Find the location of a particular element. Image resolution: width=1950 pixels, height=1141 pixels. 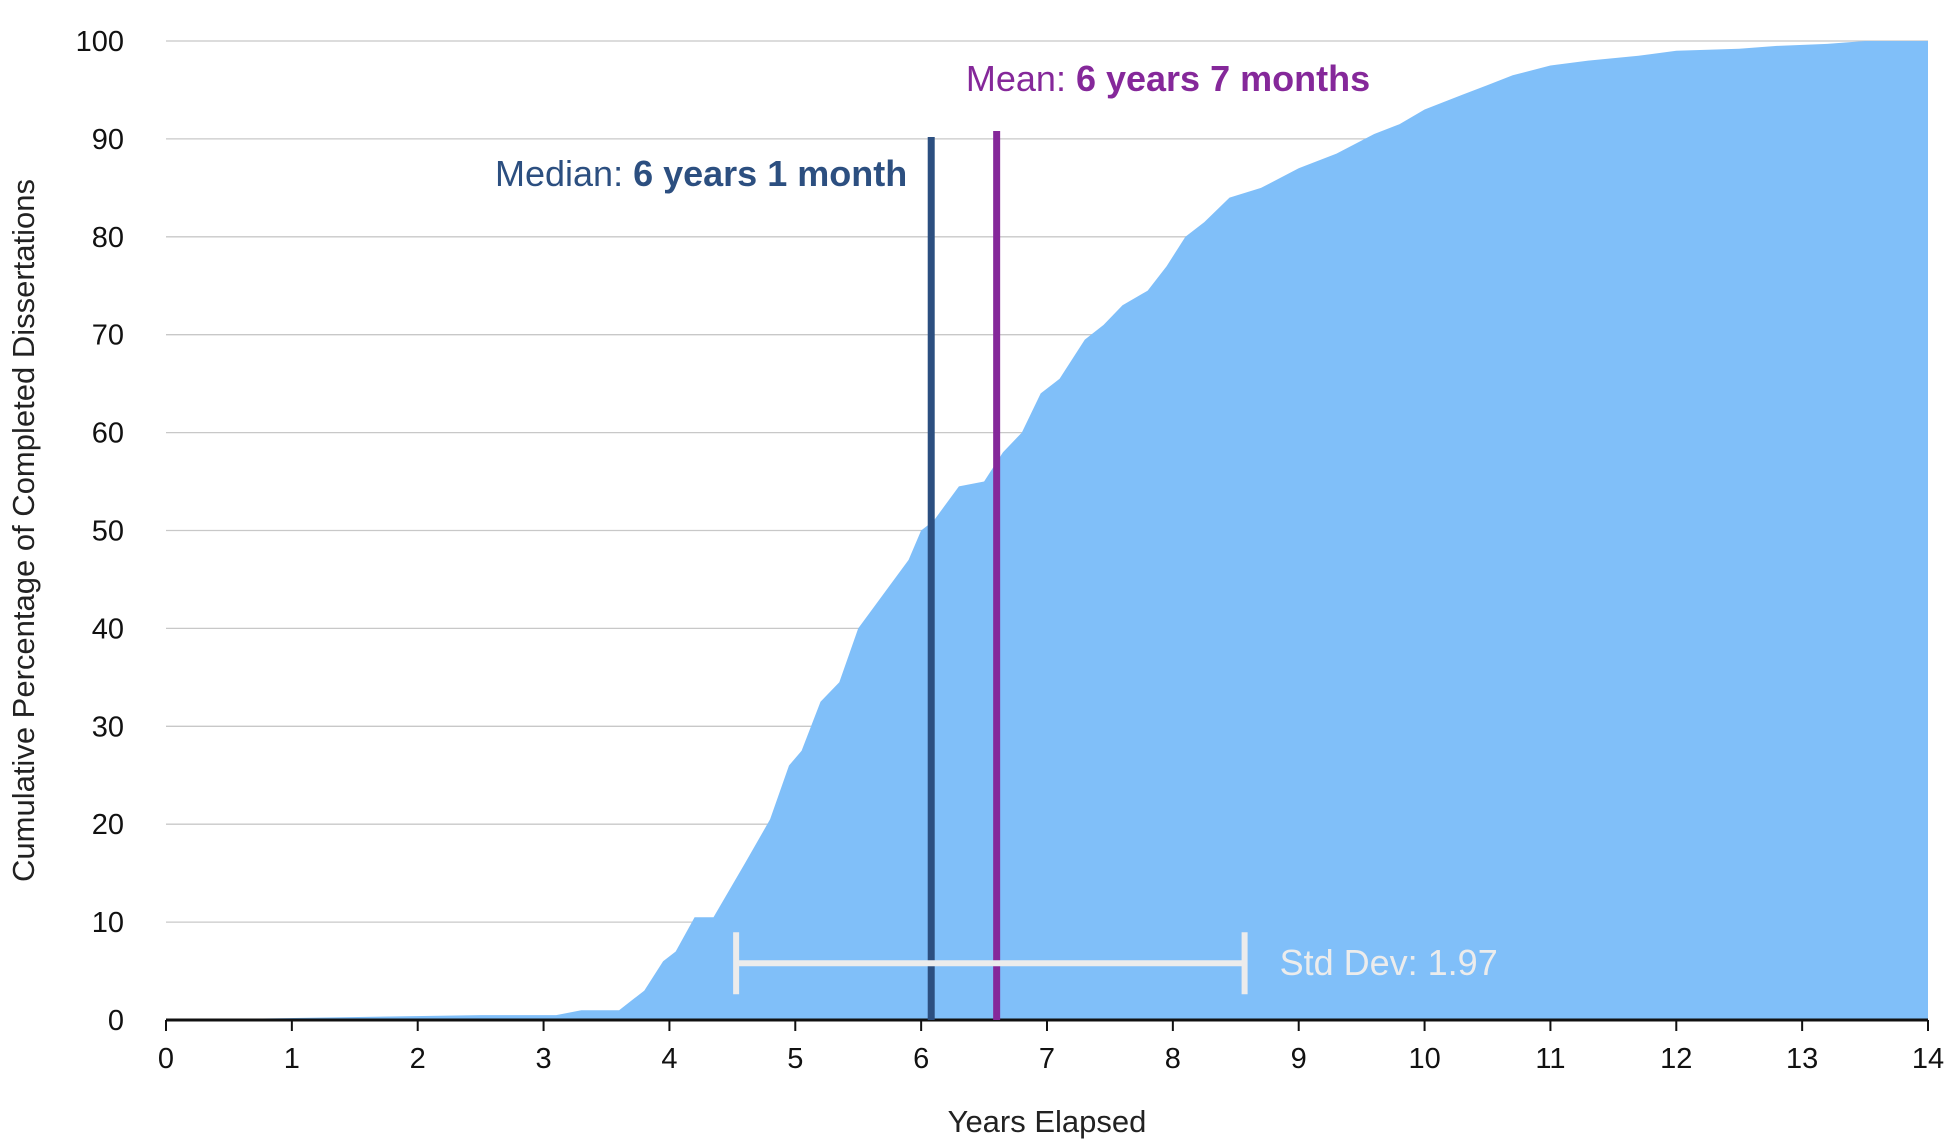

x-axis-title: Years Elapsed is located at coordinates (1047, 1121).